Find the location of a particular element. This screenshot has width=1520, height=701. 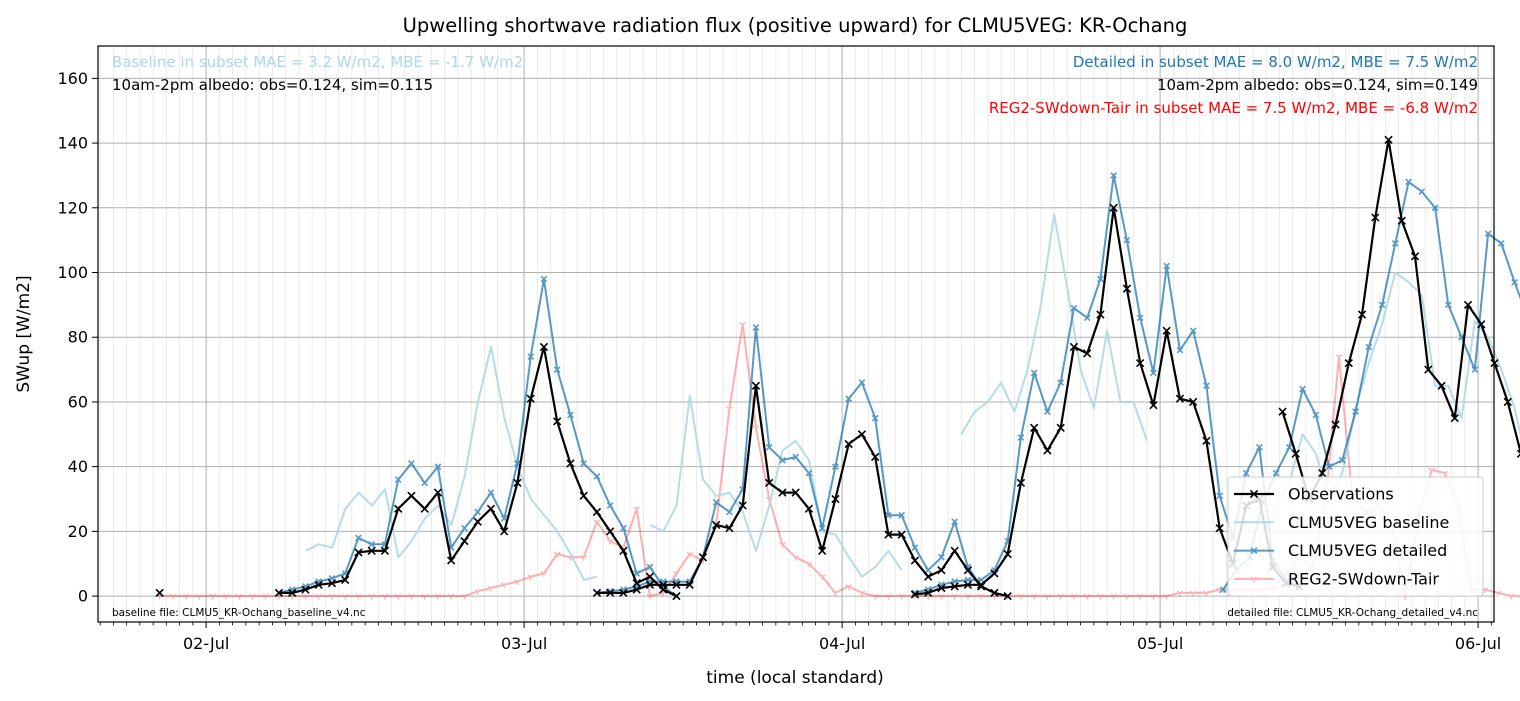

legend-label-clmu5veg-detailed: CLMU5VEG detailed is located at coordinates (1367, 550).